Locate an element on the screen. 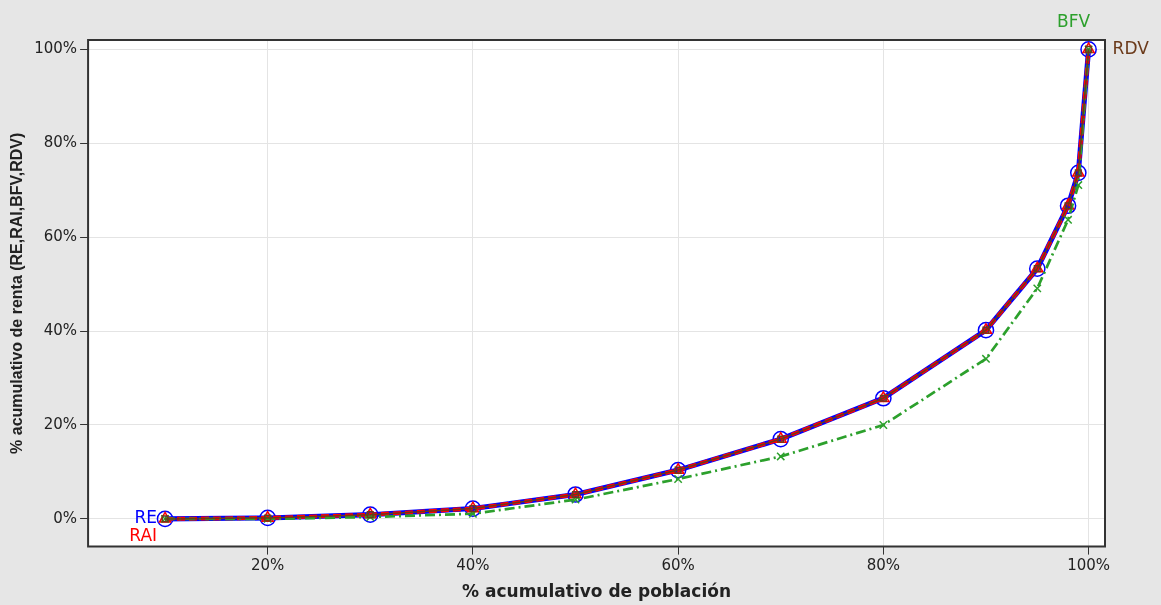  series-label: RAI is located at coordinates (143, 535).